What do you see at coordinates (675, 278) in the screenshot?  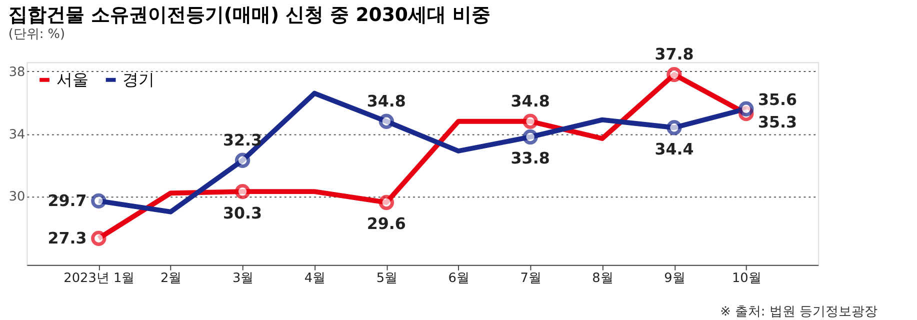 I see `x-tick-label: 9월` at bounding box center [675, 278].